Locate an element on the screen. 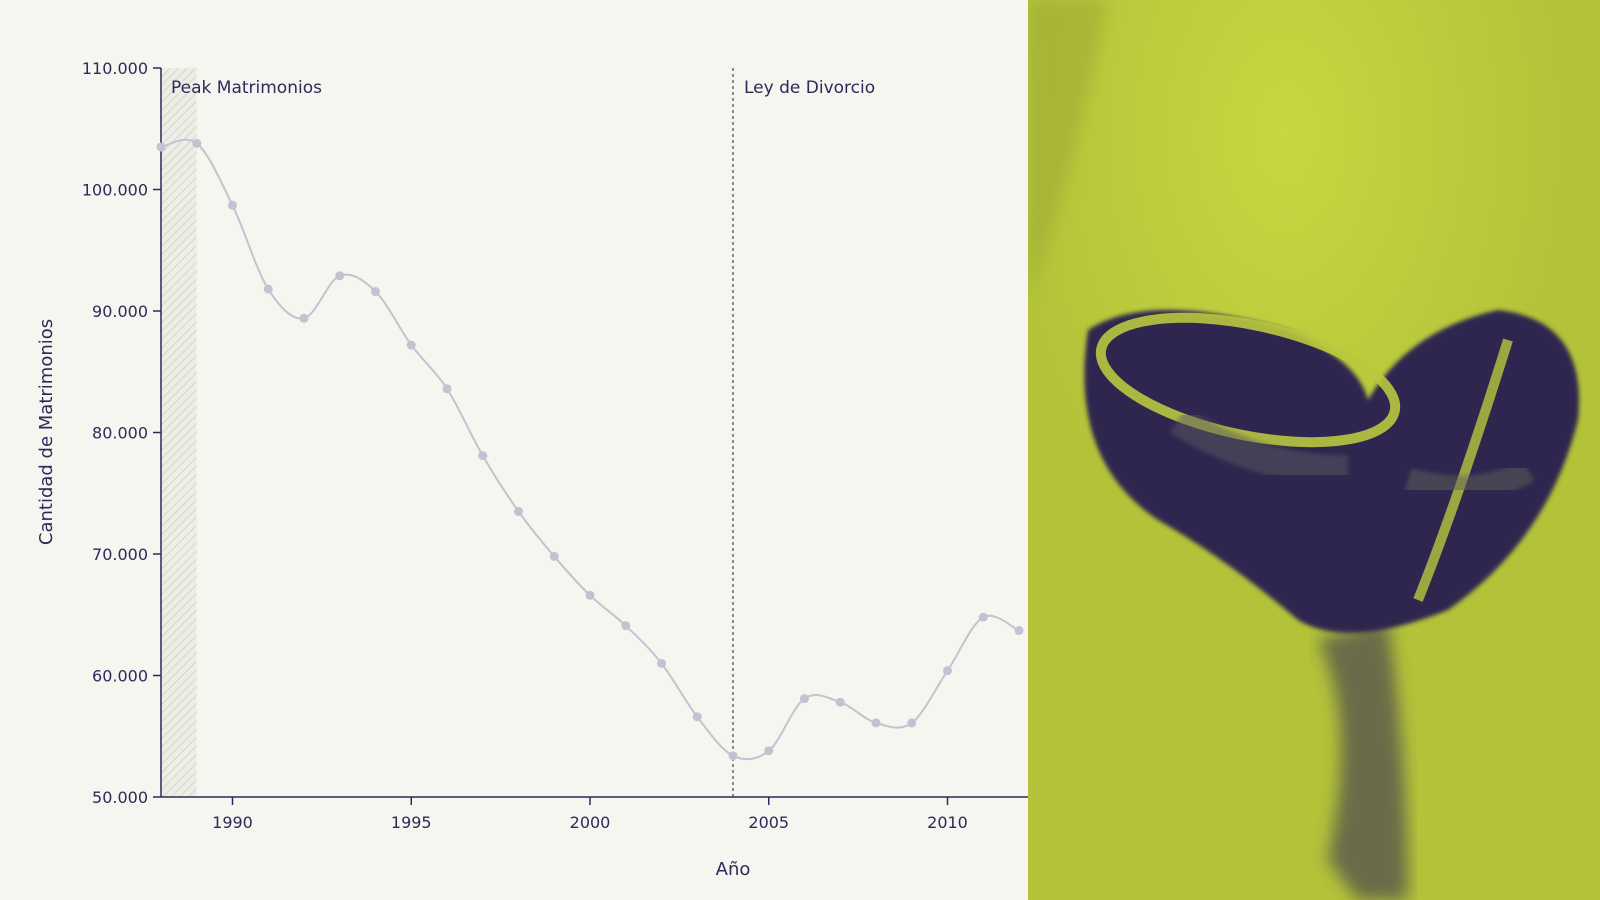 The height and width of the screenshot is (900, 1600). y-tick-label: 50.000 is located at coordinates (120, 797).